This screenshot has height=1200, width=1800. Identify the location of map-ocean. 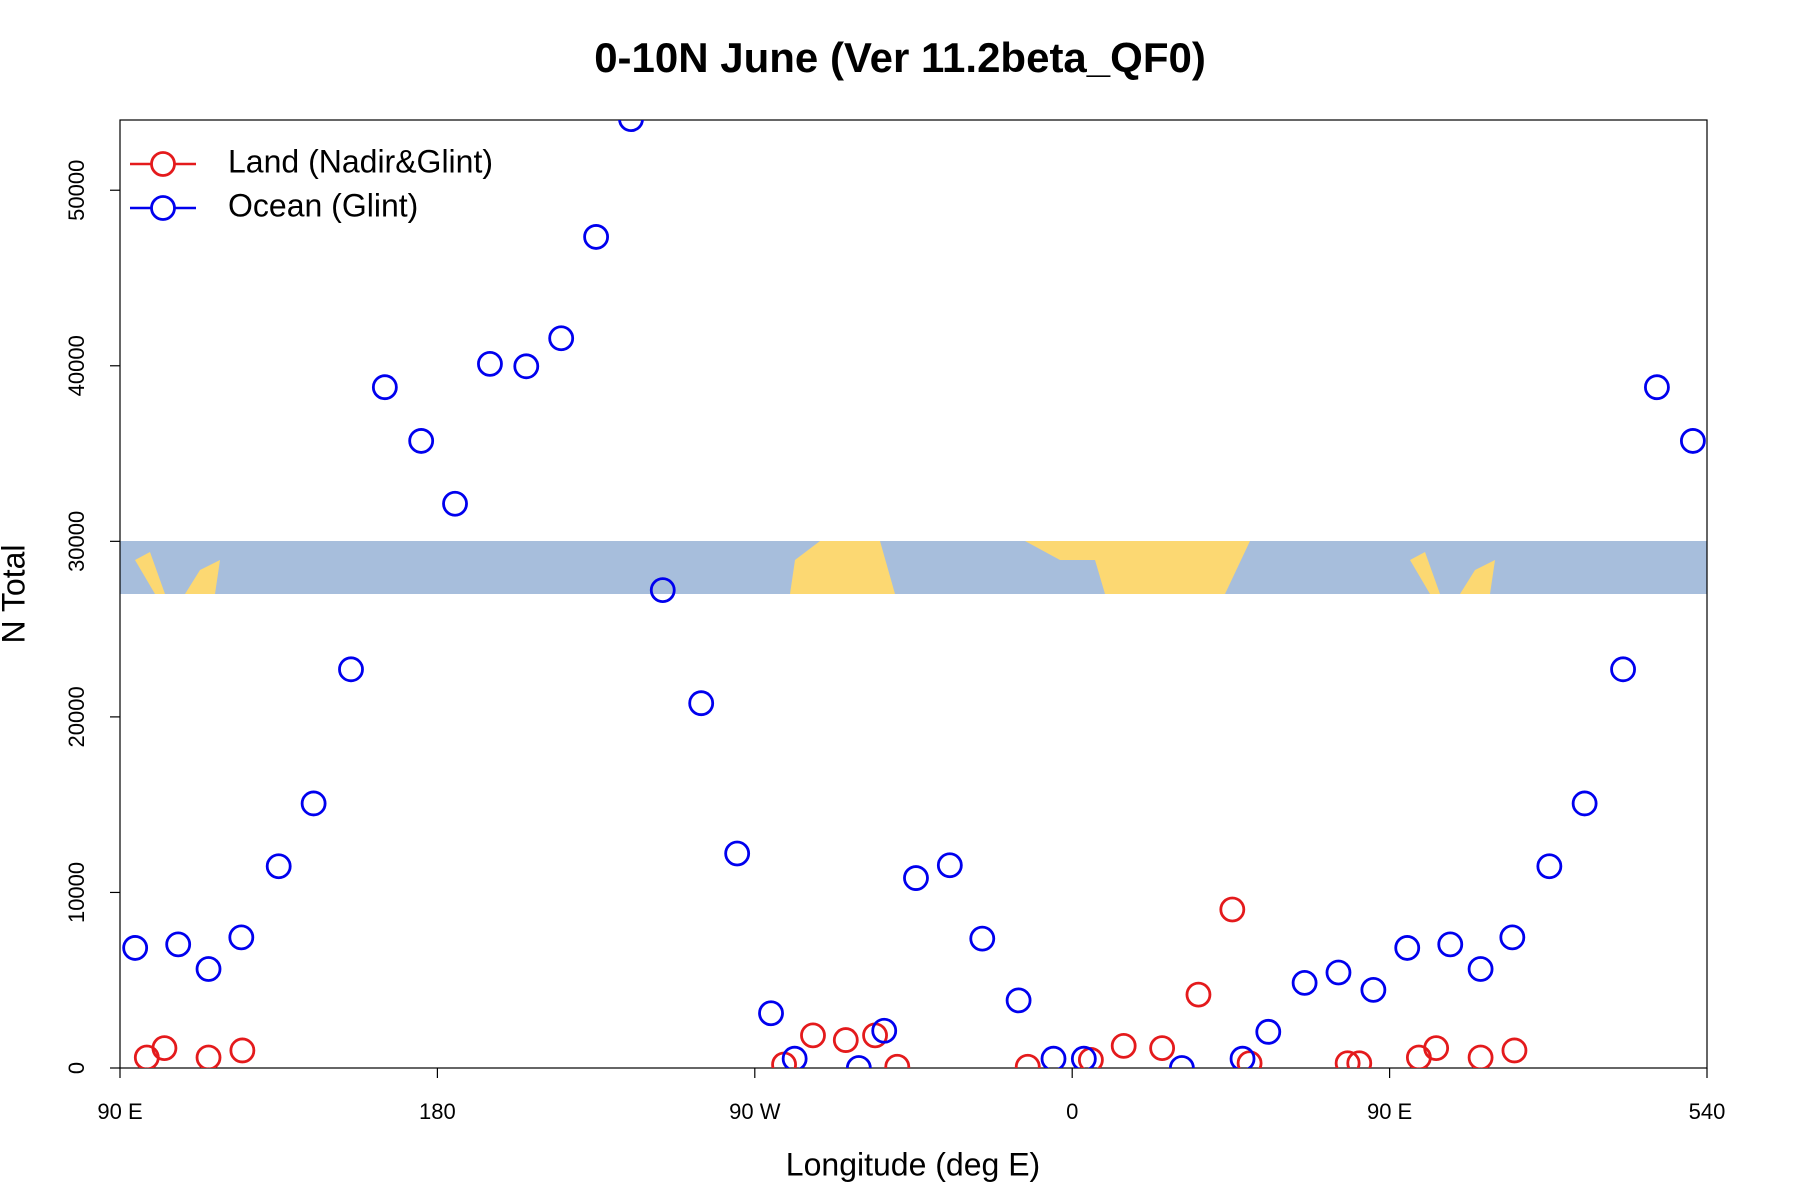
(913, 567).